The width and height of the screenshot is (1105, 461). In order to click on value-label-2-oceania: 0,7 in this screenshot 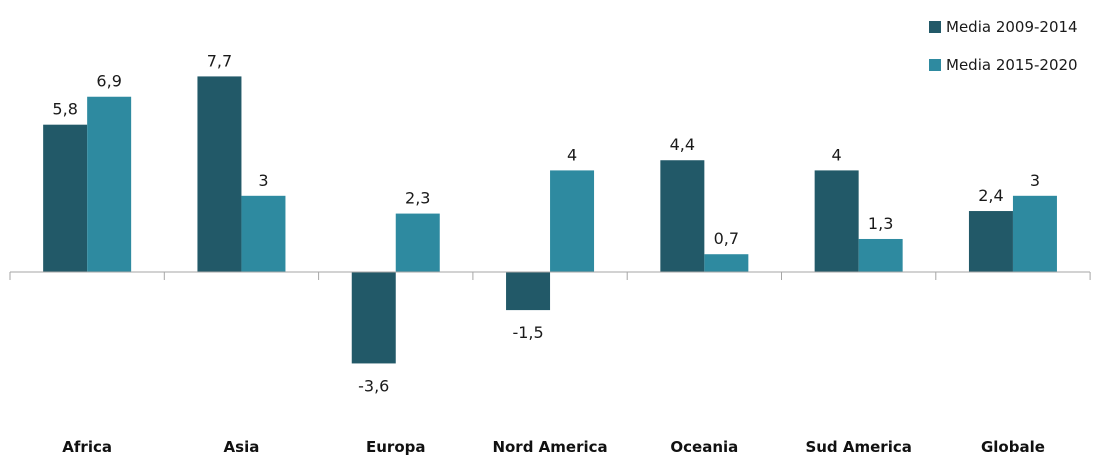, I will do `click(726, 238)`.